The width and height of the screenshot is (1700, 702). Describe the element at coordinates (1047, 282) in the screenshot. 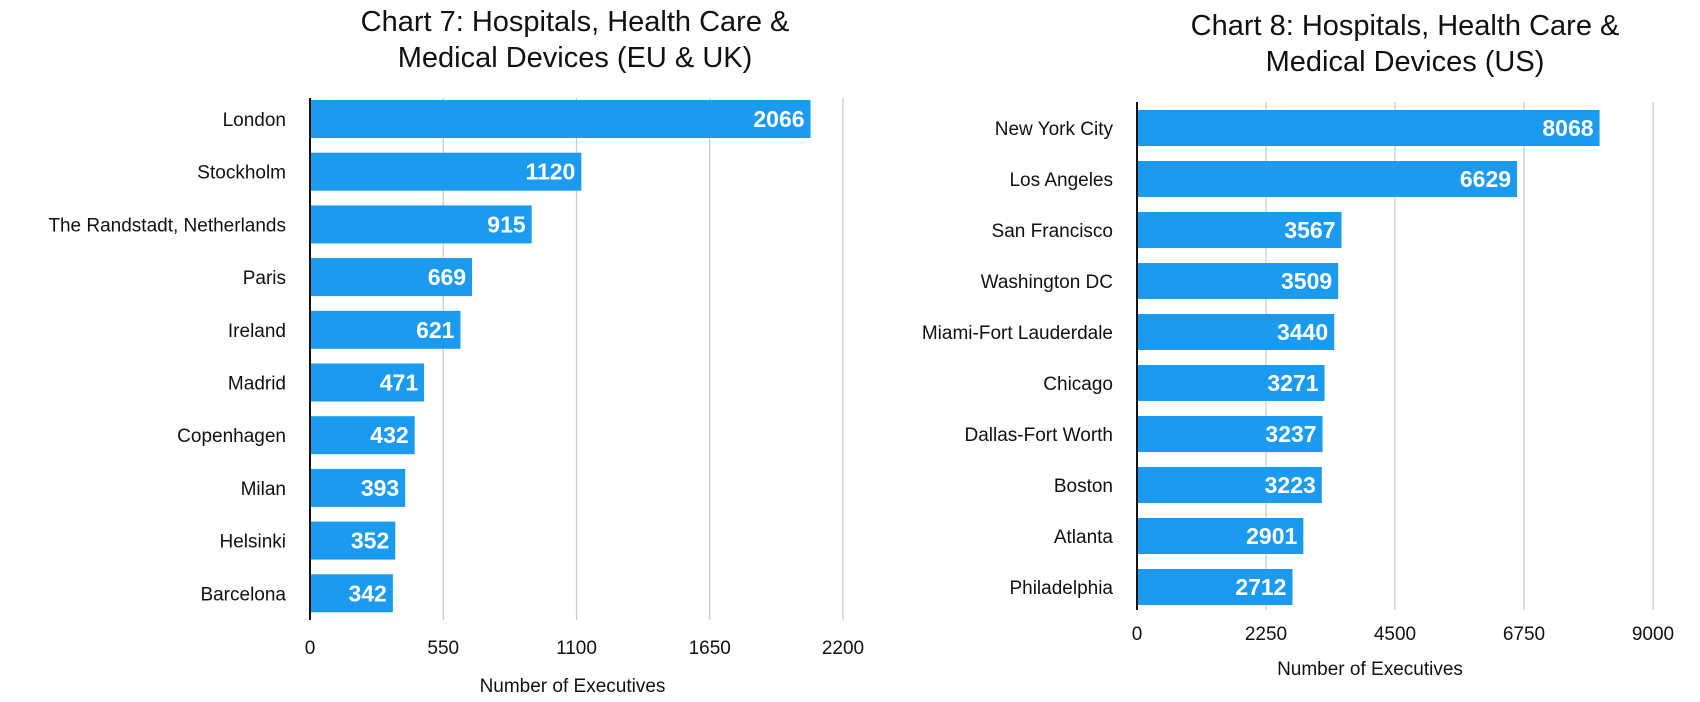

I see `chart-8-category-label: Washington DC` at that location.